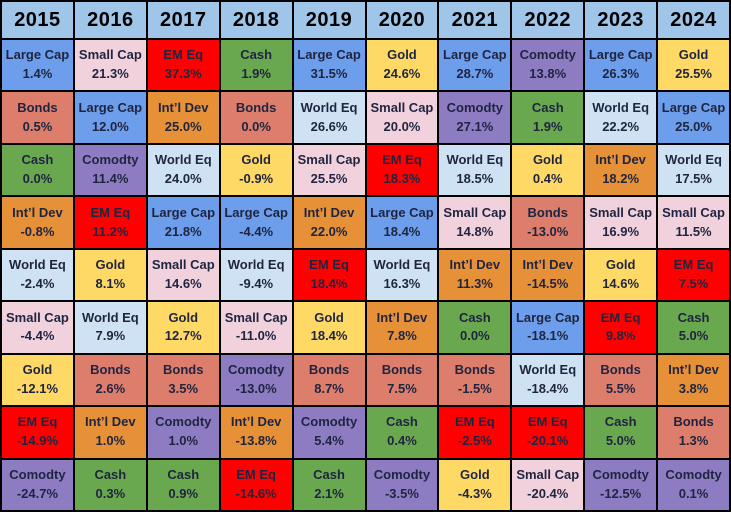  What do you see at coordinates (475, 117) in the screenshot?
I see `asset-cell: Comodty 27.1%` at bounding box center [475, 117].